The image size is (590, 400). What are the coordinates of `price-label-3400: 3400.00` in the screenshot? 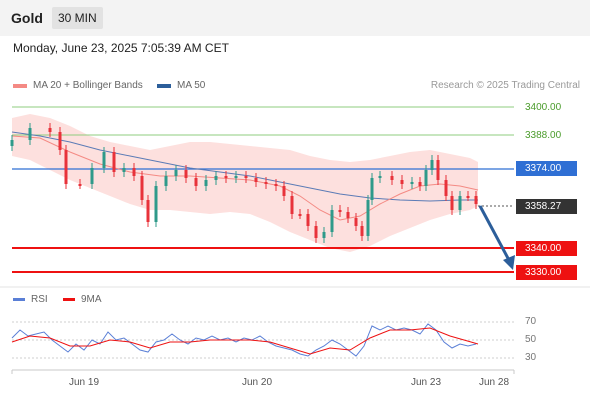 It's located at (543, 107).